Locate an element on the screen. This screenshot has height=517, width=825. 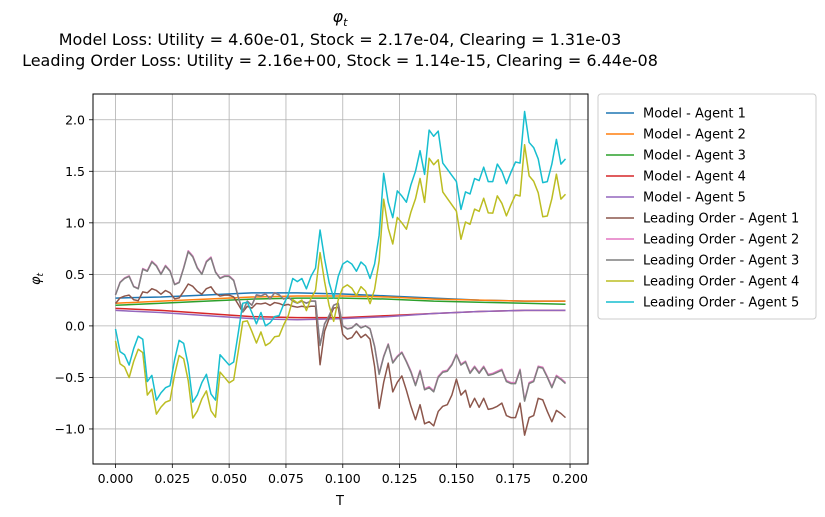
x-axis-label: T is located at coordinates (339, 501).